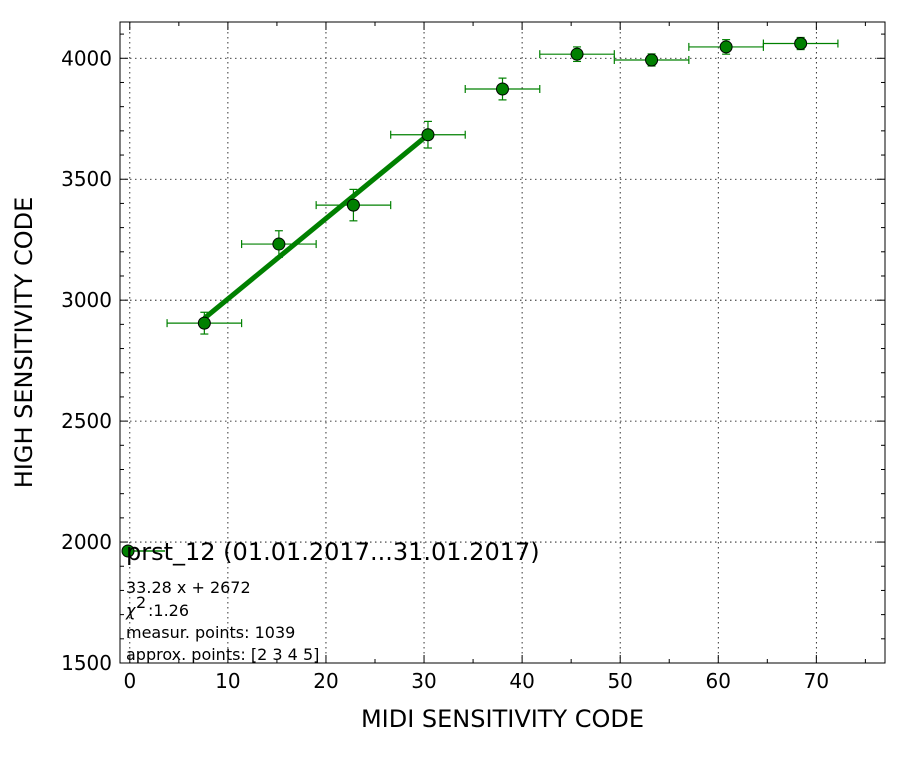  I want to click on x-axis-label: MIDI SENSITIVITY CODE, so click(502, 719).